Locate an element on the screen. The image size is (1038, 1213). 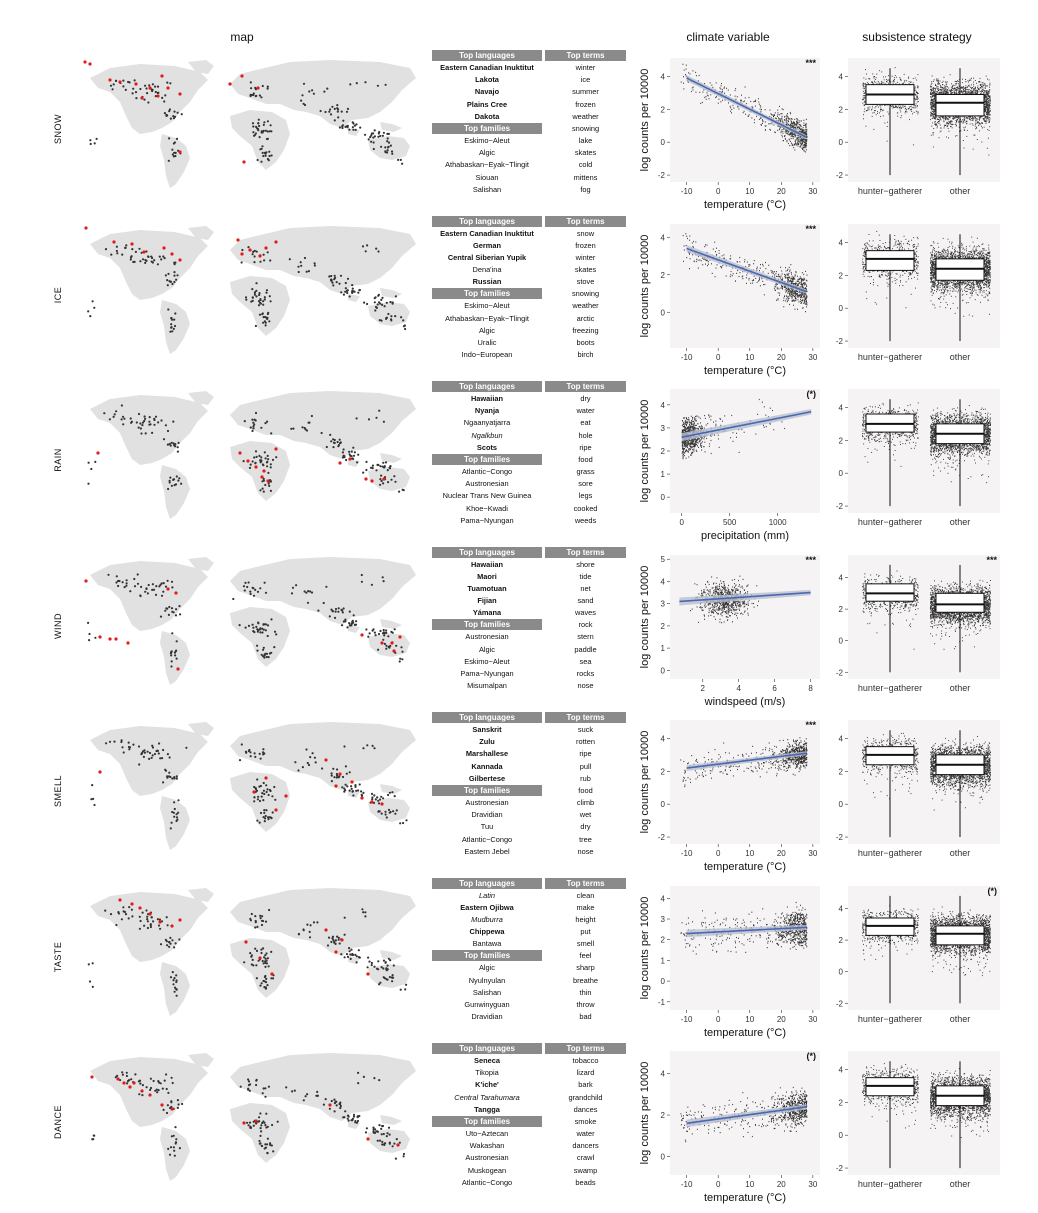
y-tick-label: 2 is located at coordinates (841, 109).